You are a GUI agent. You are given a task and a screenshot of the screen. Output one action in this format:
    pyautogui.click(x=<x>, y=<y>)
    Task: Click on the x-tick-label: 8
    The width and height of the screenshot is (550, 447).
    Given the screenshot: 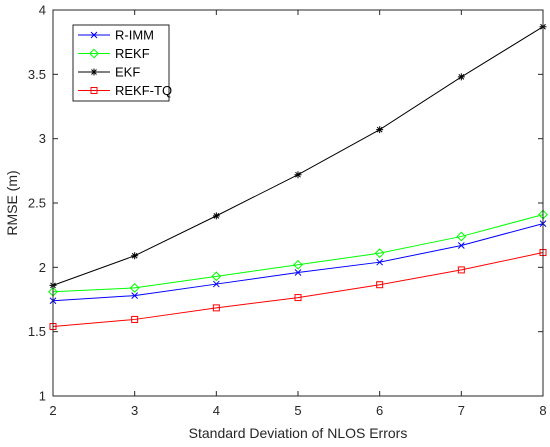 What is the action you would take?
    pyautogui.click(x=542, y=410)
    